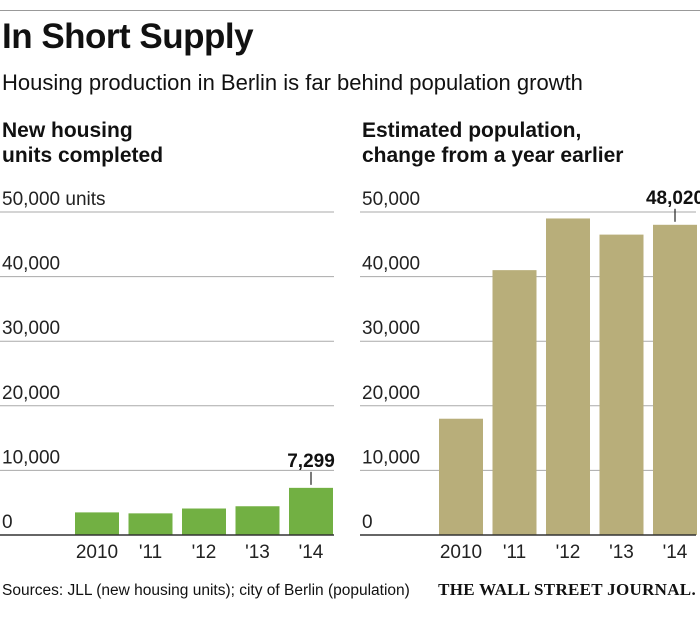  What do you see at coordinates (391, 199) in the screenshot?
I see `population-ytick-label: 50,000` at bounding box center [391, 199].